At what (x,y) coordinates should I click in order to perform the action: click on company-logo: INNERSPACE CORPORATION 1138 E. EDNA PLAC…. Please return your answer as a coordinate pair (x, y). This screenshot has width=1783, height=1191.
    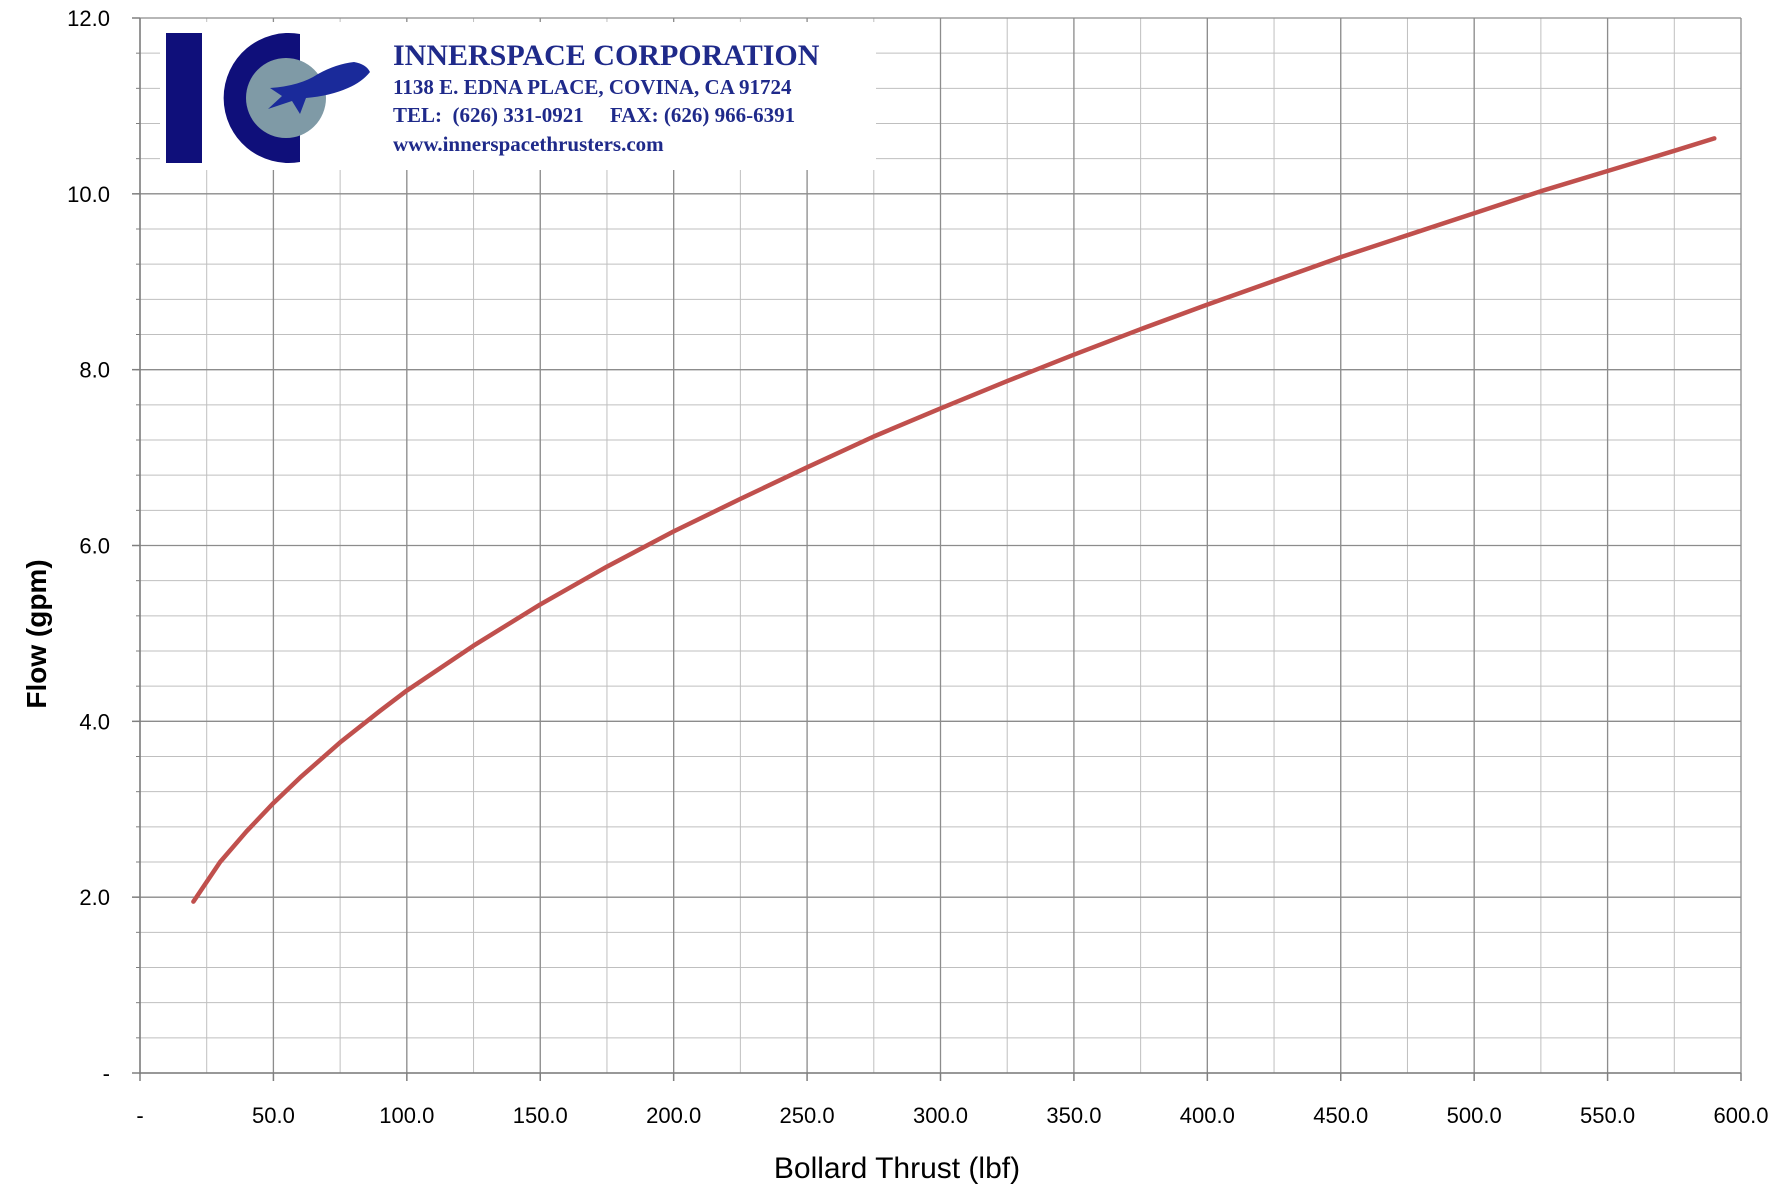
    Looking at the image, I should click on (518, 96).